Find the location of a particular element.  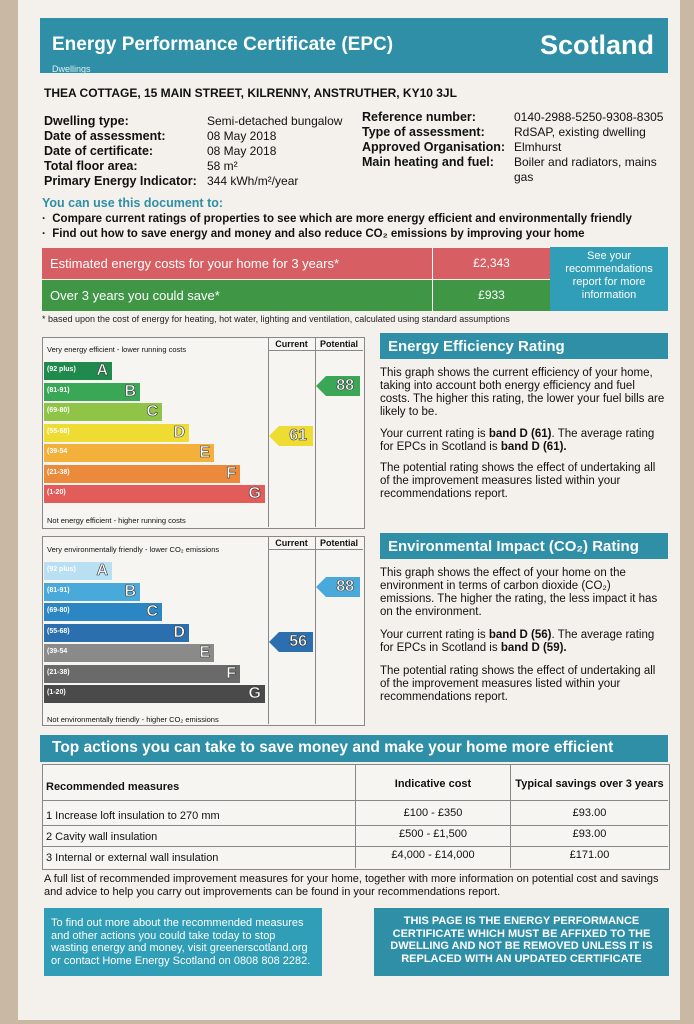

savings-value-cell: £933 is located at coordinates (491, 295).